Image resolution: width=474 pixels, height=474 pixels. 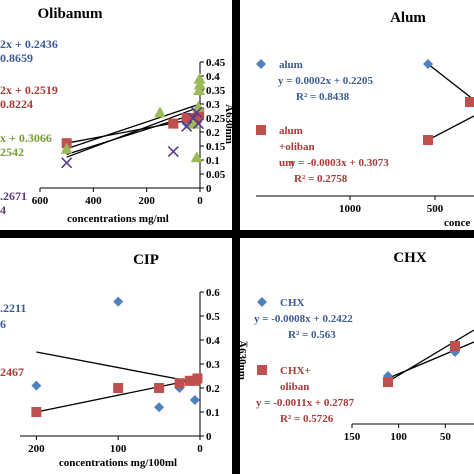 I want to click on cip-annotation: 2467, so click(x=12, y=372).